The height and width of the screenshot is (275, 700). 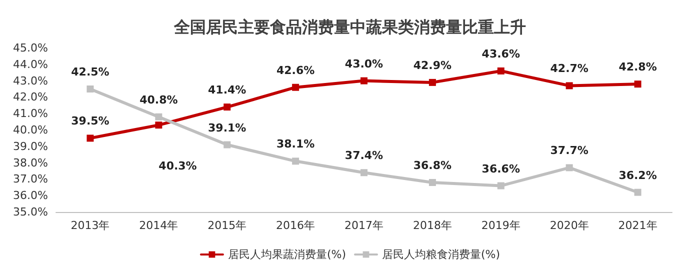 I want to click on y-tick-label: 42.0%, so click(x=30, y=97).